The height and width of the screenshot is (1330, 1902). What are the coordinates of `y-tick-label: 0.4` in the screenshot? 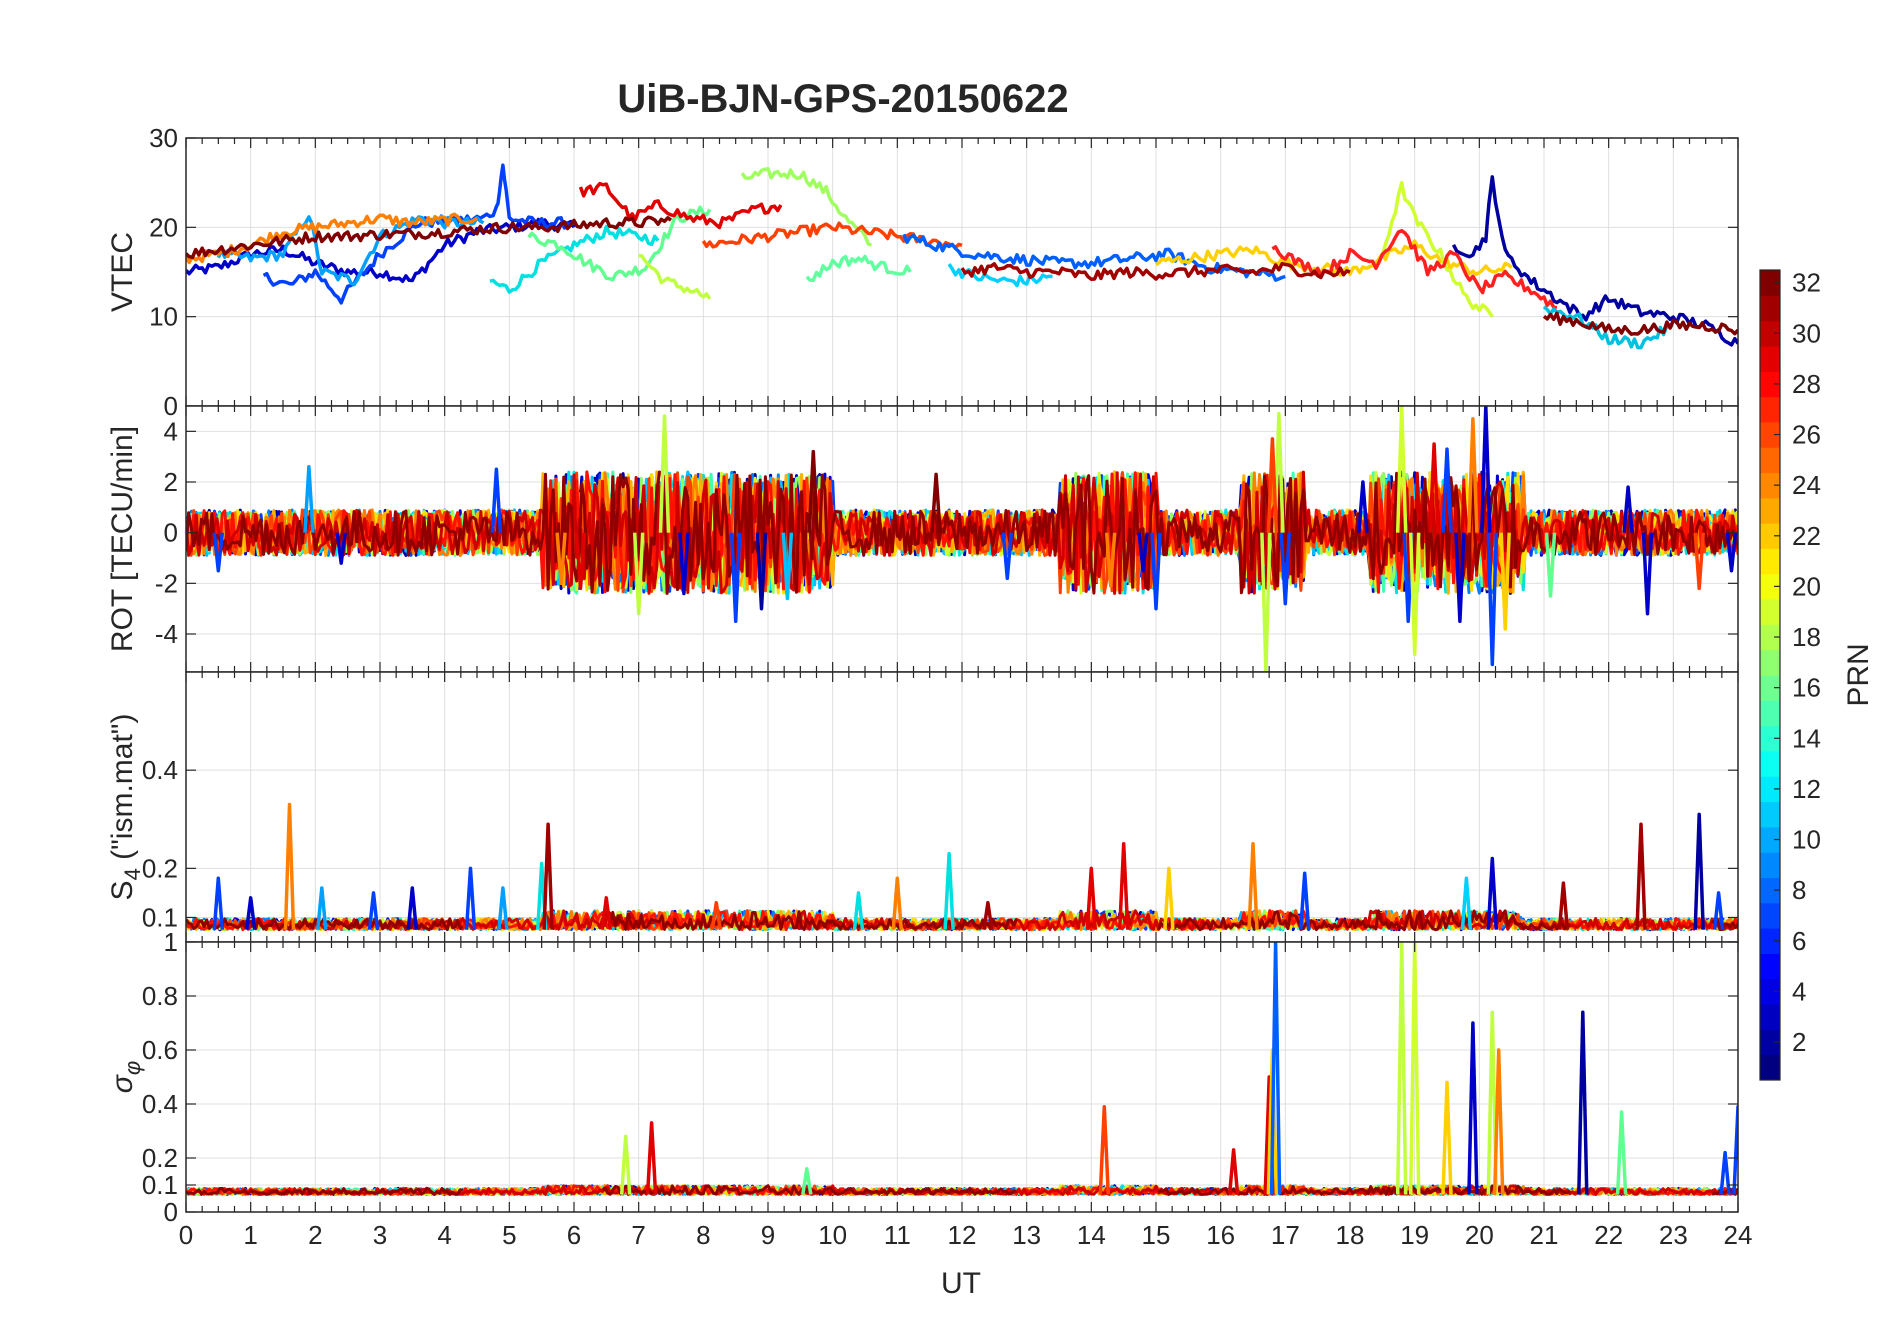 It's located at (160, 770).